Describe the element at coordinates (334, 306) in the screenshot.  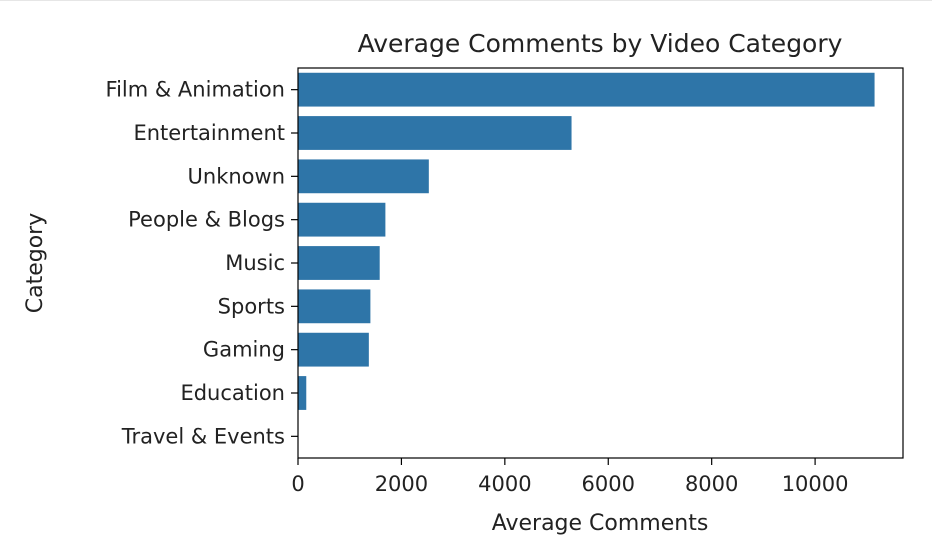
I see `bar-sports` at that location.